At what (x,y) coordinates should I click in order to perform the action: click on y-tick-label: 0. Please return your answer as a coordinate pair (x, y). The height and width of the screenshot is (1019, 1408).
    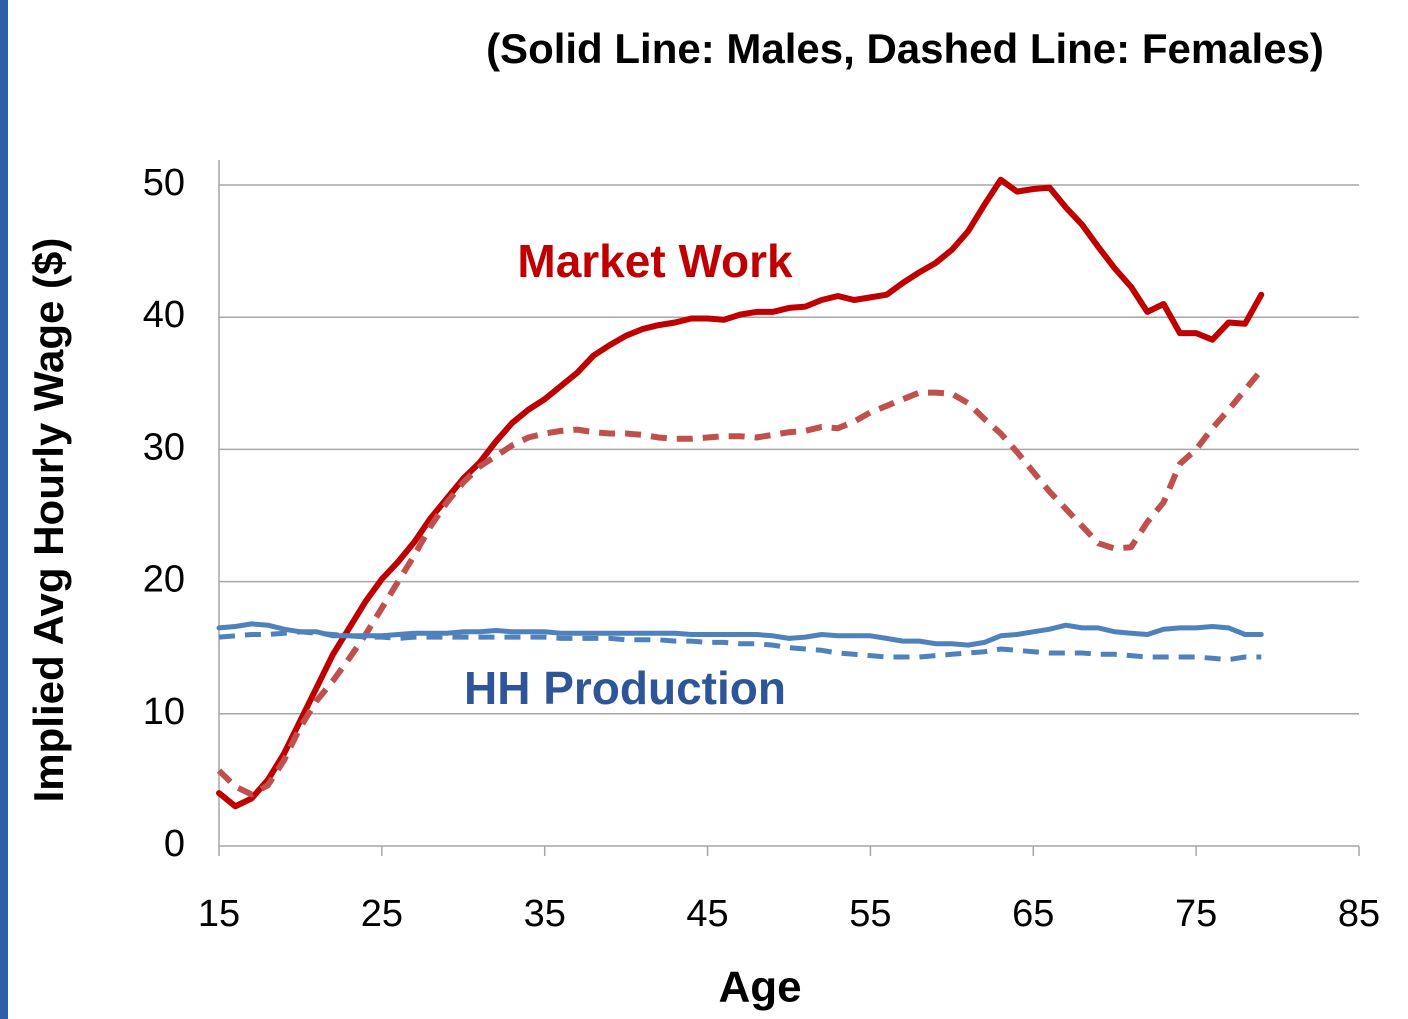
    Looking at the image, I should click on (174, 844).